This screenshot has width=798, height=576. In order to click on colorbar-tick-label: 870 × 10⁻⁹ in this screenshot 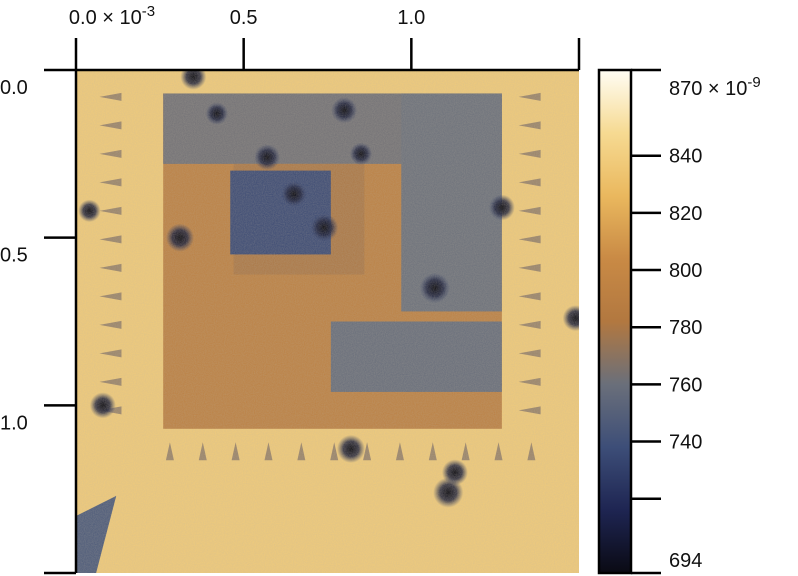, I will do `click(715, 87)`.